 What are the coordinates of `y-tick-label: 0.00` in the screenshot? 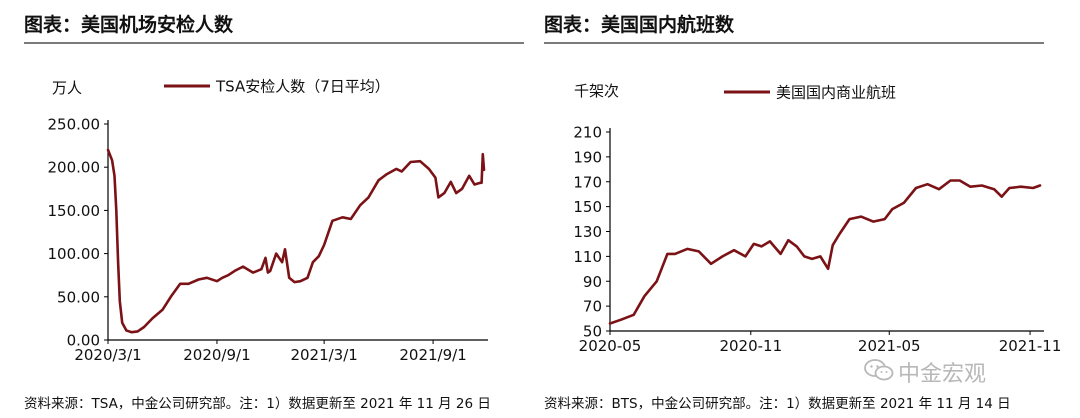 It's located at (83, 341).